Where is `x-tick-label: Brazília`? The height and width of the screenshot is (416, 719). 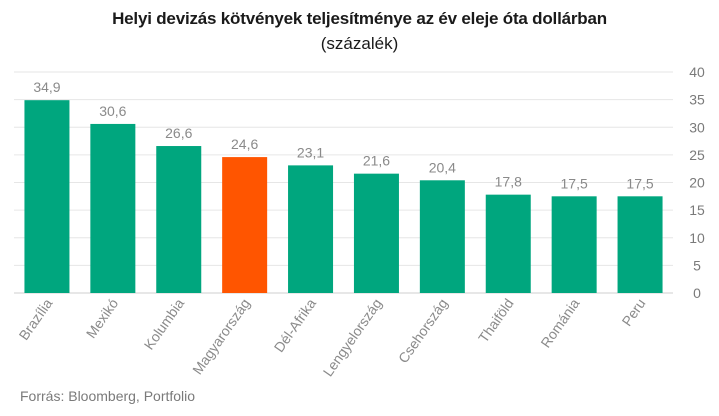 x-tick-label: Brazília is located at coordinates (36, 319).